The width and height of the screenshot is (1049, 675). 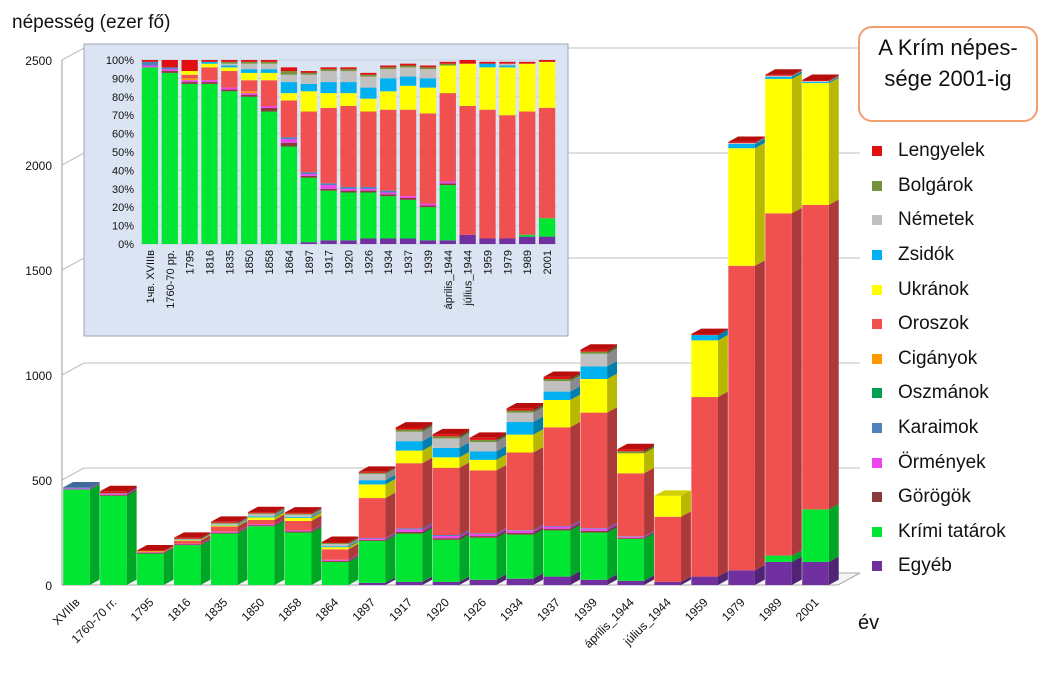 I want to click on inset-x-tick-label: 1937, so click(x=409, y=262).